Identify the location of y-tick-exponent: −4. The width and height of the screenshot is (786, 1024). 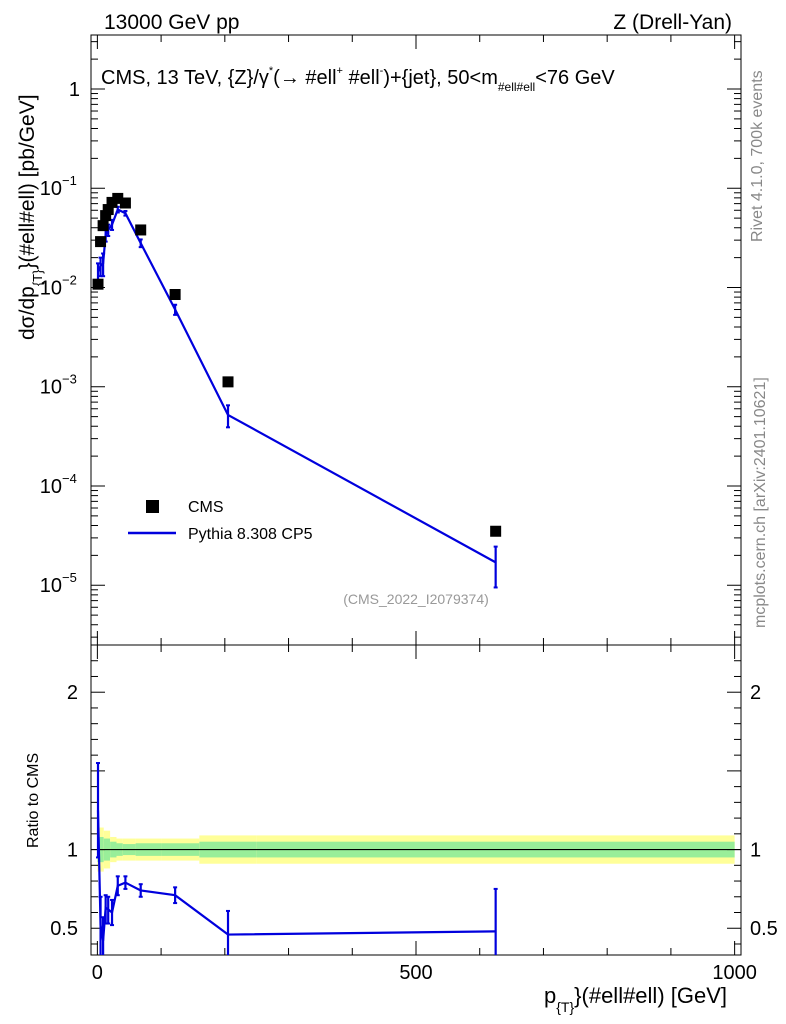
(69, 478).